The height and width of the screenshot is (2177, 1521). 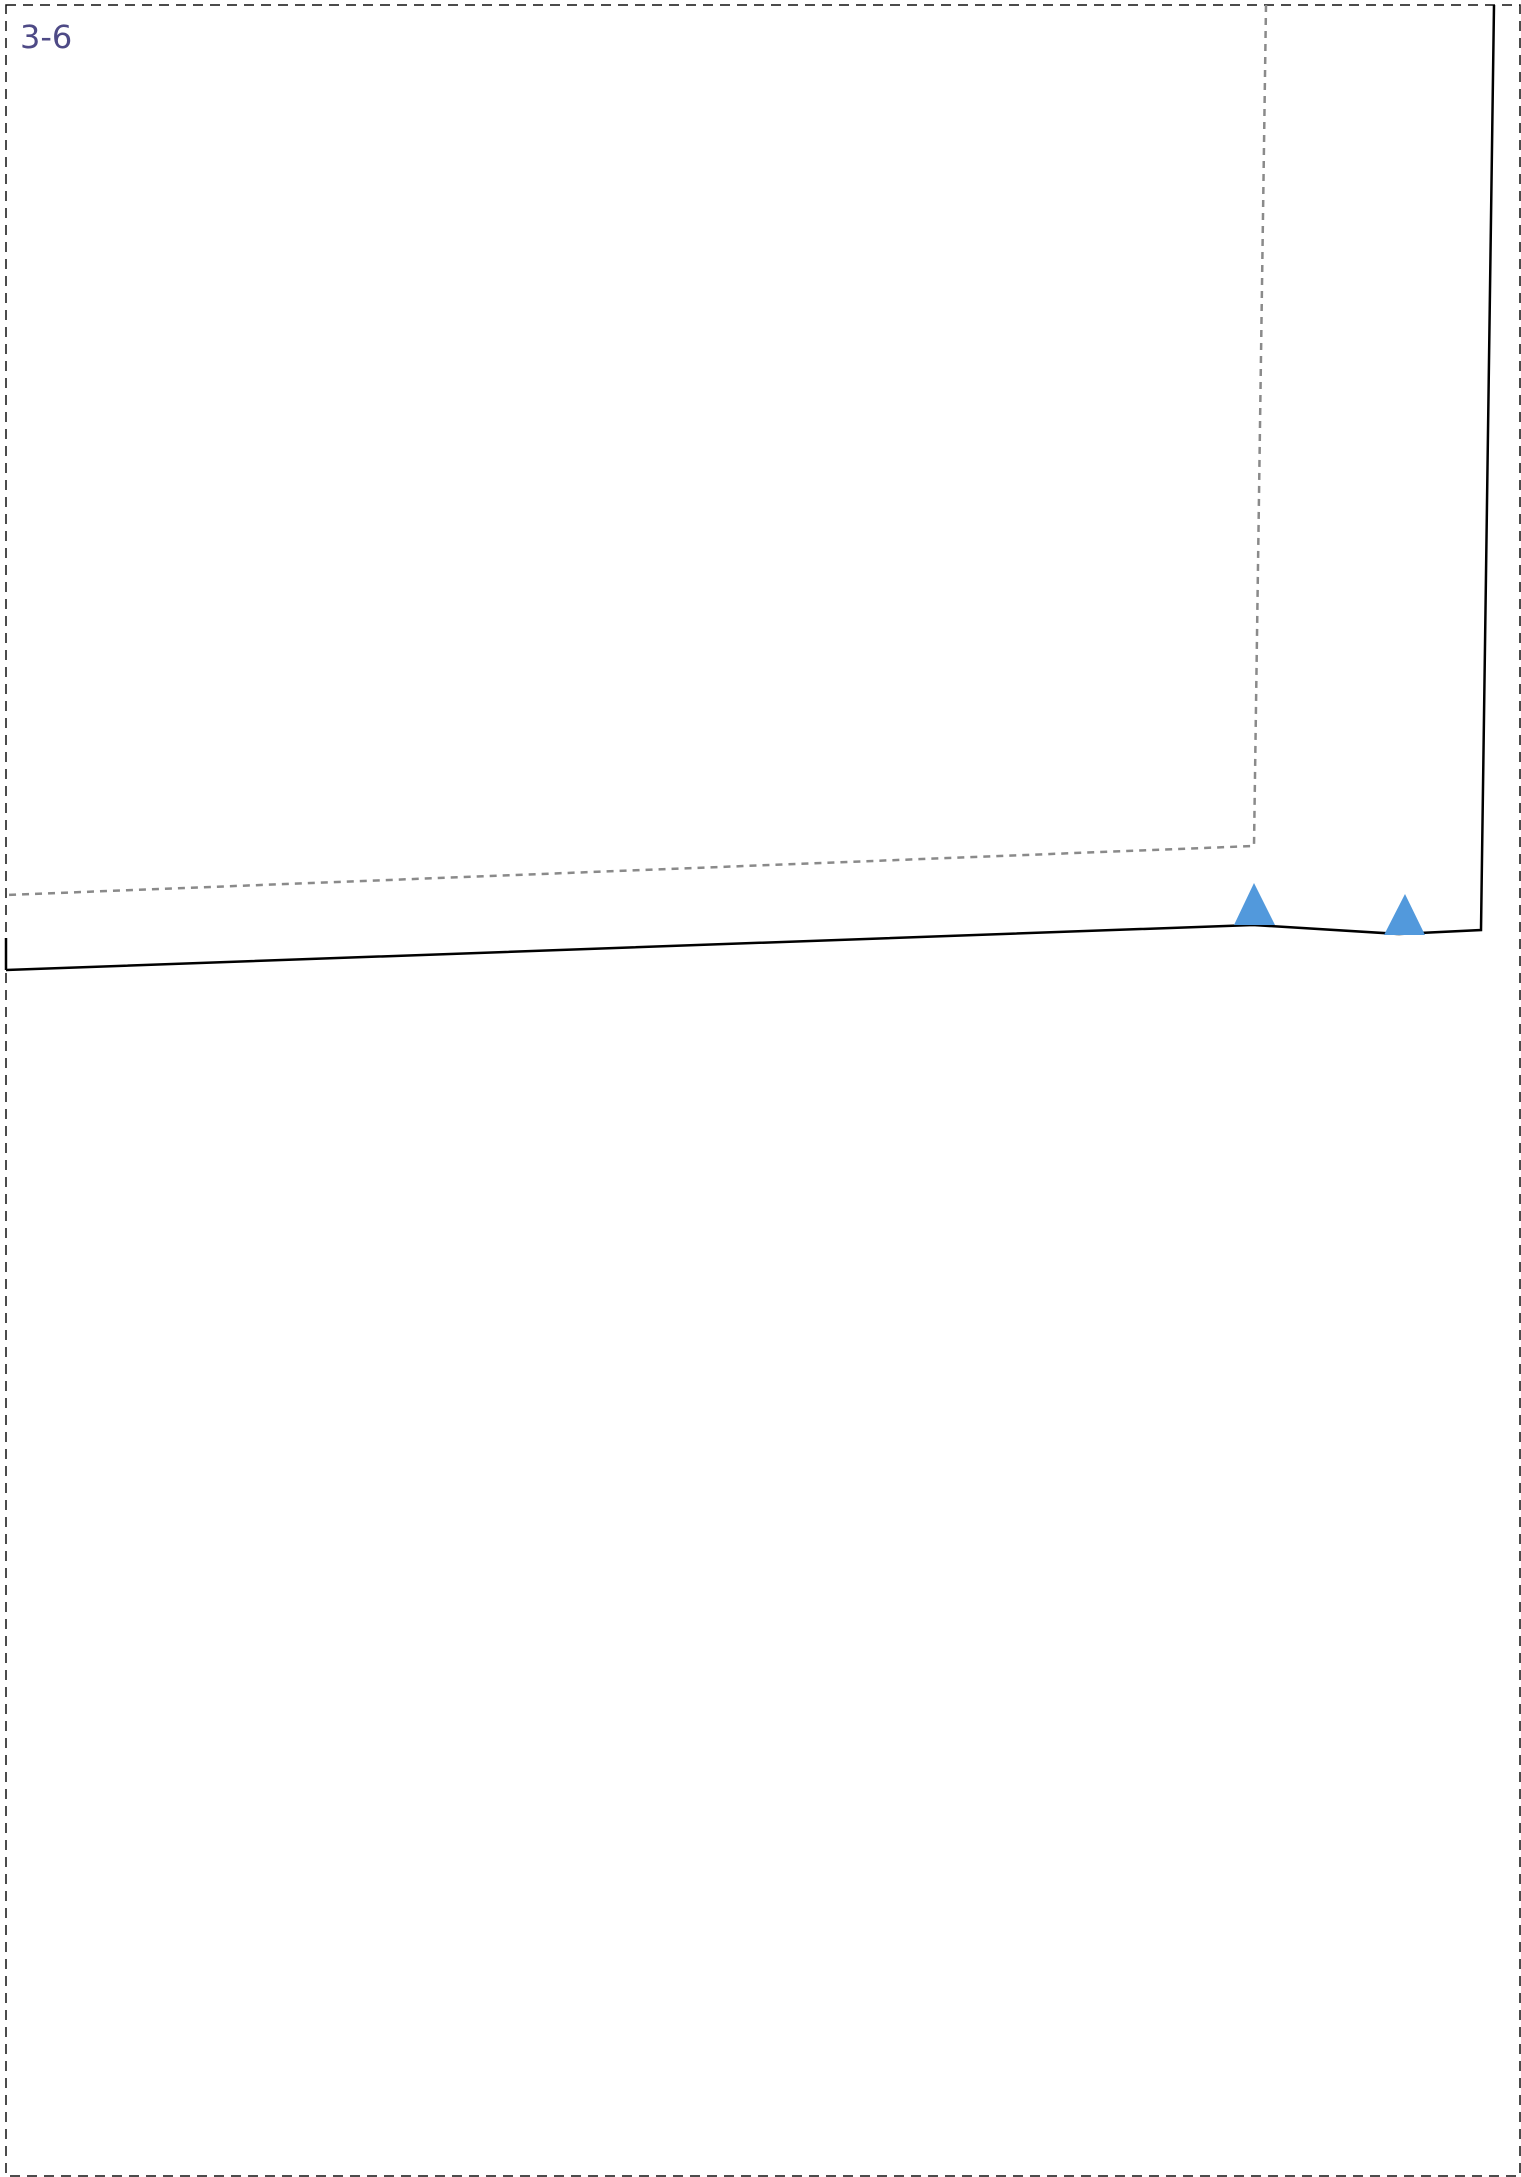 What do you see at coordinates (46, 37) in the screenshot?
I see `page-label: 3-6` at bounding box center [46, 37].